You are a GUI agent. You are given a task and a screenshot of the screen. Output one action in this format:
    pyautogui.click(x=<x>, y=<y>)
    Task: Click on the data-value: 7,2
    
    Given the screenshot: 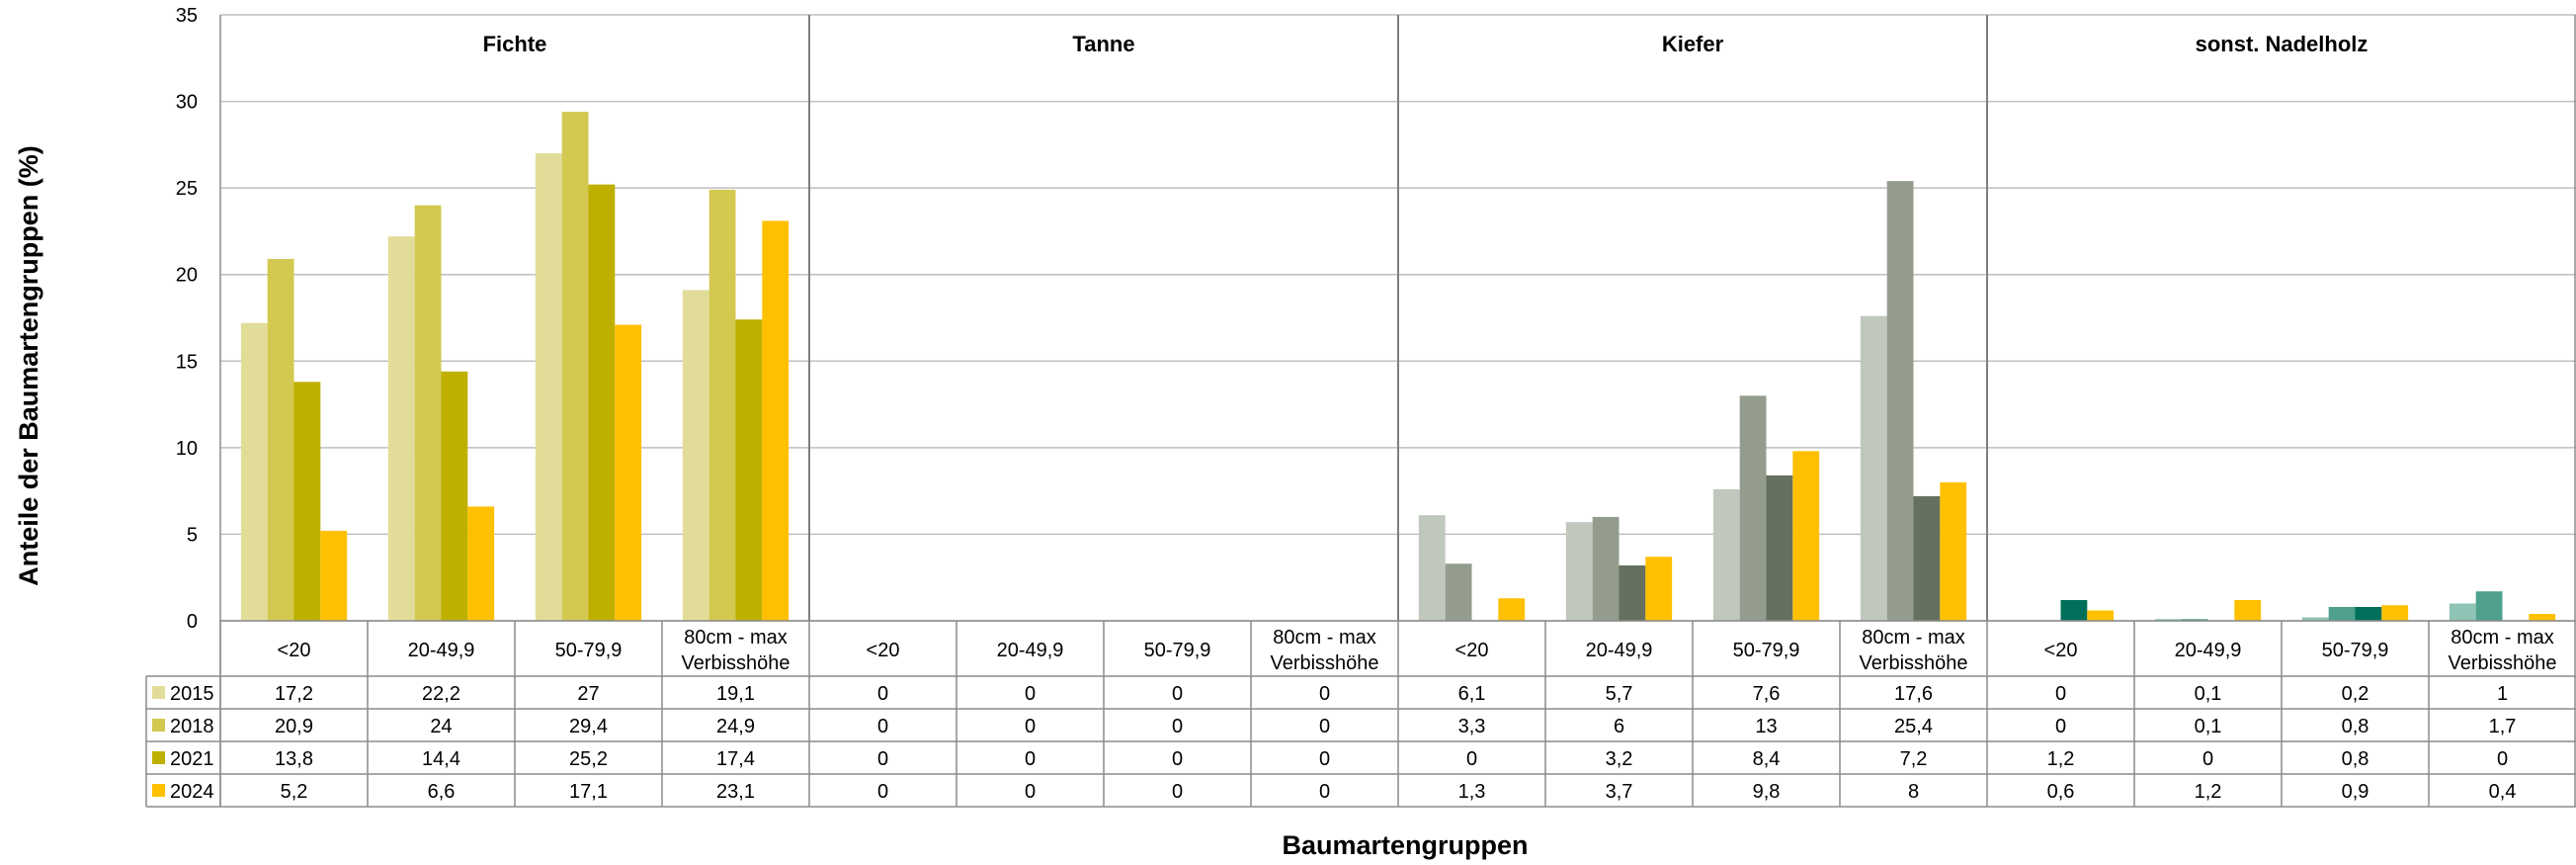 What is the action you would take?
    pyautogui.click(x=1914, y=759)
    